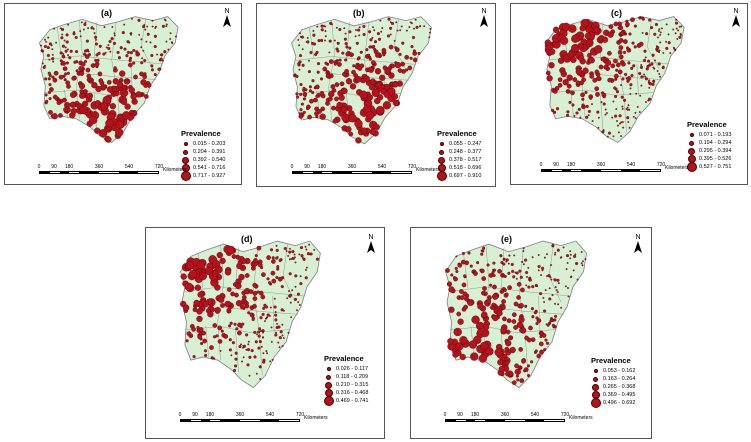 The width and height of the screenshot is (751, 442). What do you see at coordinates (209, 152) in the screenshot?
I see `legend-range-2: 0.204 - 0.391` at bounding box center [209, 152].